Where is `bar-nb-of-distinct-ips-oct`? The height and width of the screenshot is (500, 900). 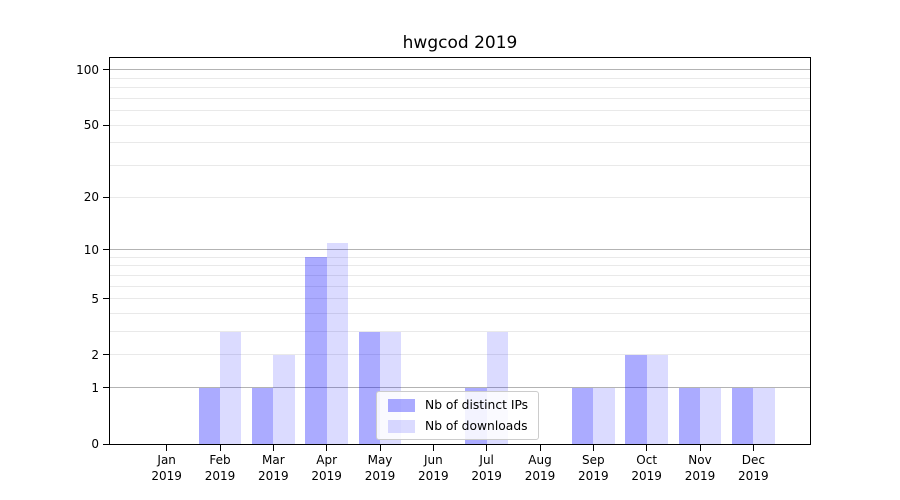 bar-nb-of-distinct-ips-oct is located at coordinates (636, 399).